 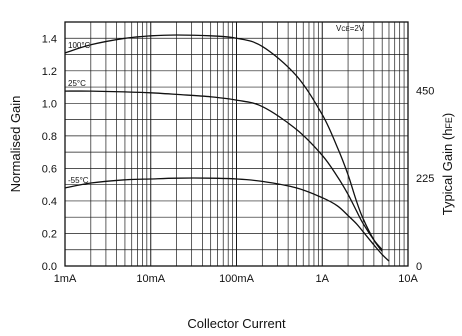 I want to click on y-tick-label-left: 0.6, so click(x=49, y=169).